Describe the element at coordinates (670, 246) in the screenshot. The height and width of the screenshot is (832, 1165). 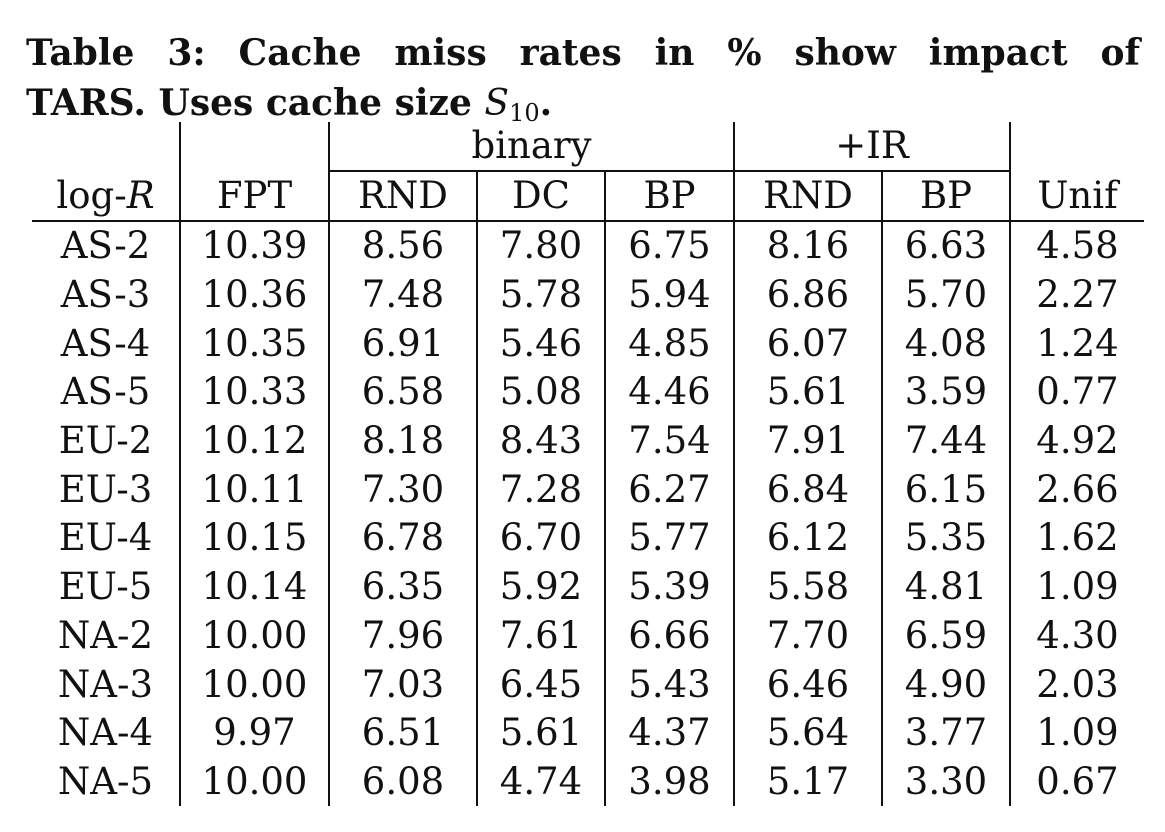
I see `binary-bp-cell: 6.75` at that location.